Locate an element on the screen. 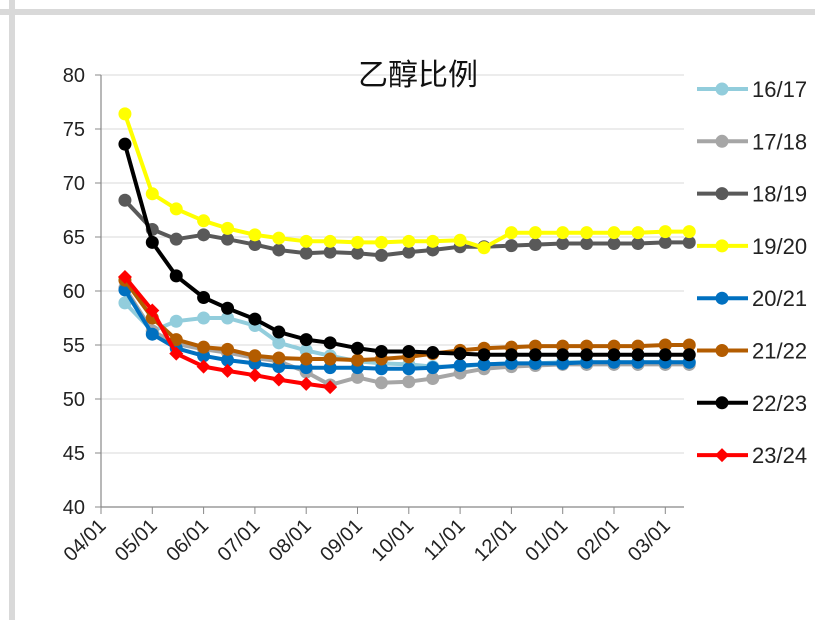 Image resolution: width=815 pixels, height=620 pixels. legend-item: 22/23 is located at coordinates (752, 403).